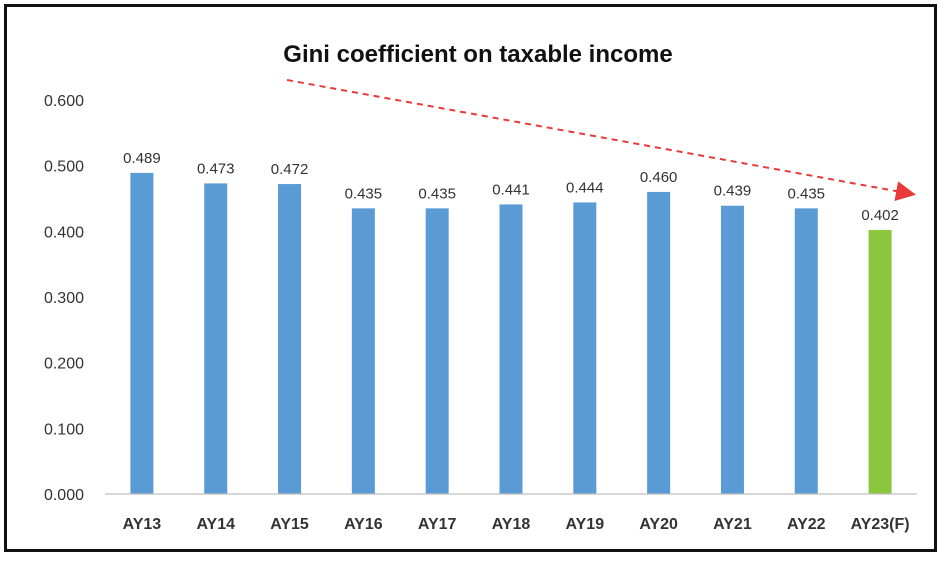  I want to click on y-tick-label: 0.200, so click(64, 364).